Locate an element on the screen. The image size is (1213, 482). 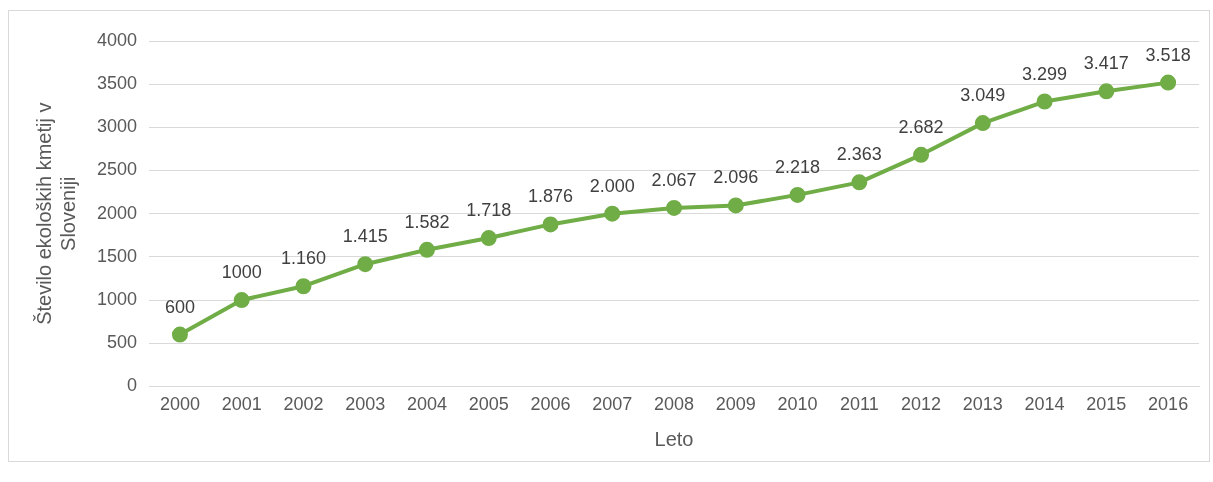
data-label: 3.417 is located at coordinates (1106, 63).